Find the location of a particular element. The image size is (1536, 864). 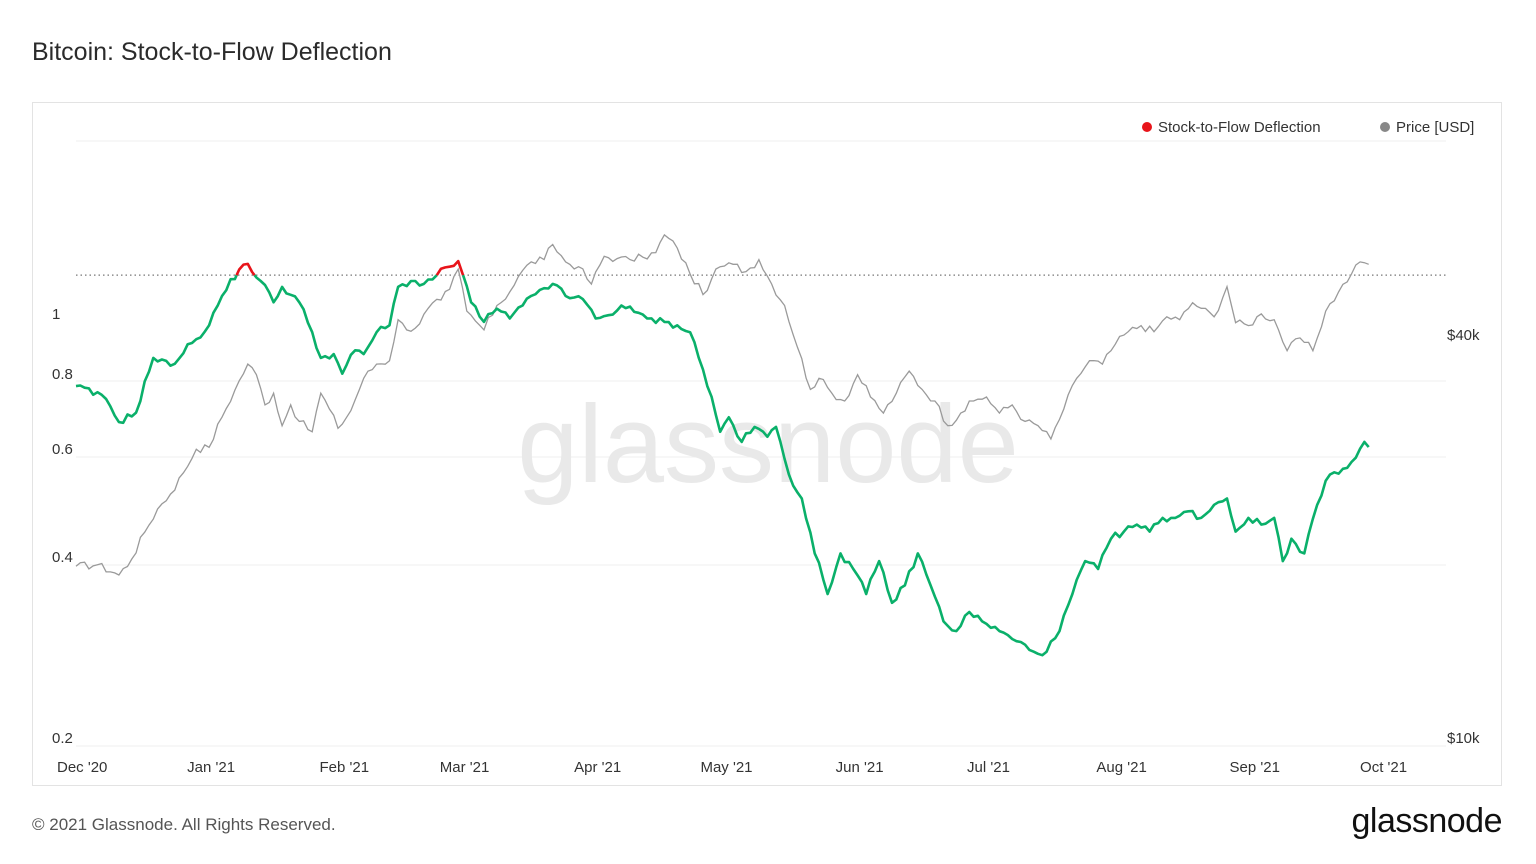

x-axis-tick-label: Apr '21 is located at coordinates (597, 767).